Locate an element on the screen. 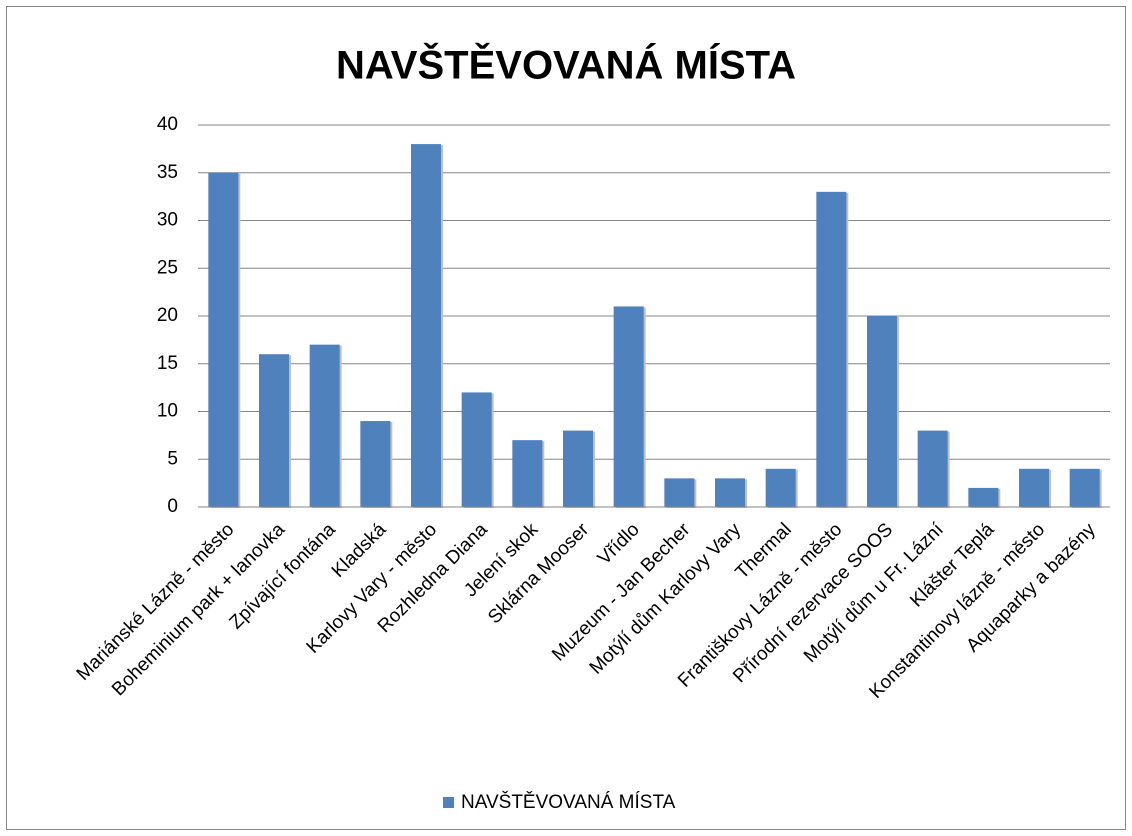 The width and height of the screenshot is (1132, 836). legend-label: NAVŠTĚVOVANÁ MÍSTA is located at coordinates (568, 802).